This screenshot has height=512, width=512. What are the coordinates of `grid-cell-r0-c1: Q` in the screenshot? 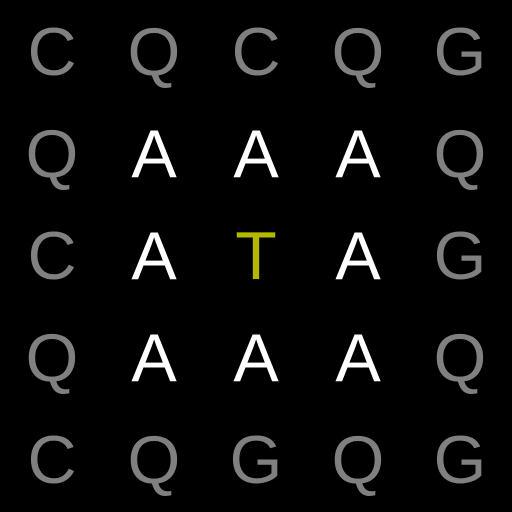 It's located at (154, 52).